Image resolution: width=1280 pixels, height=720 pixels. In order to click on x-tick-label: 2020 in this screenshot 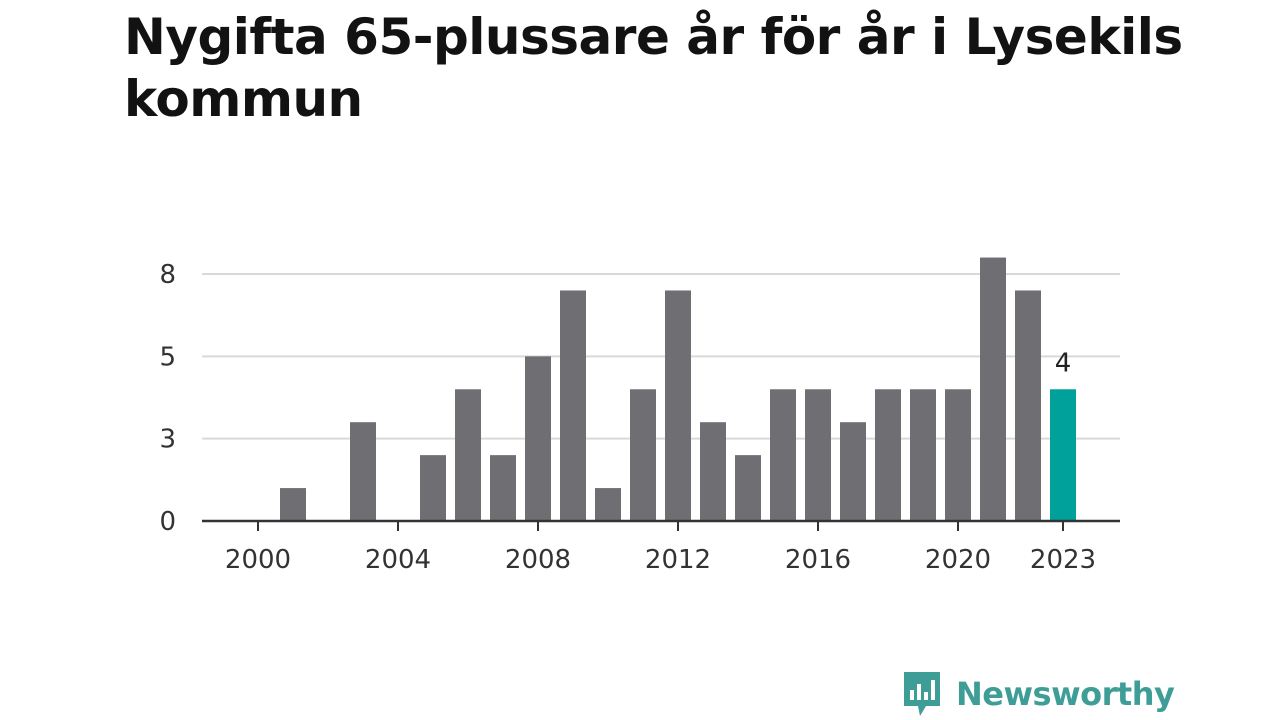, I will do `click(958, 560)`.